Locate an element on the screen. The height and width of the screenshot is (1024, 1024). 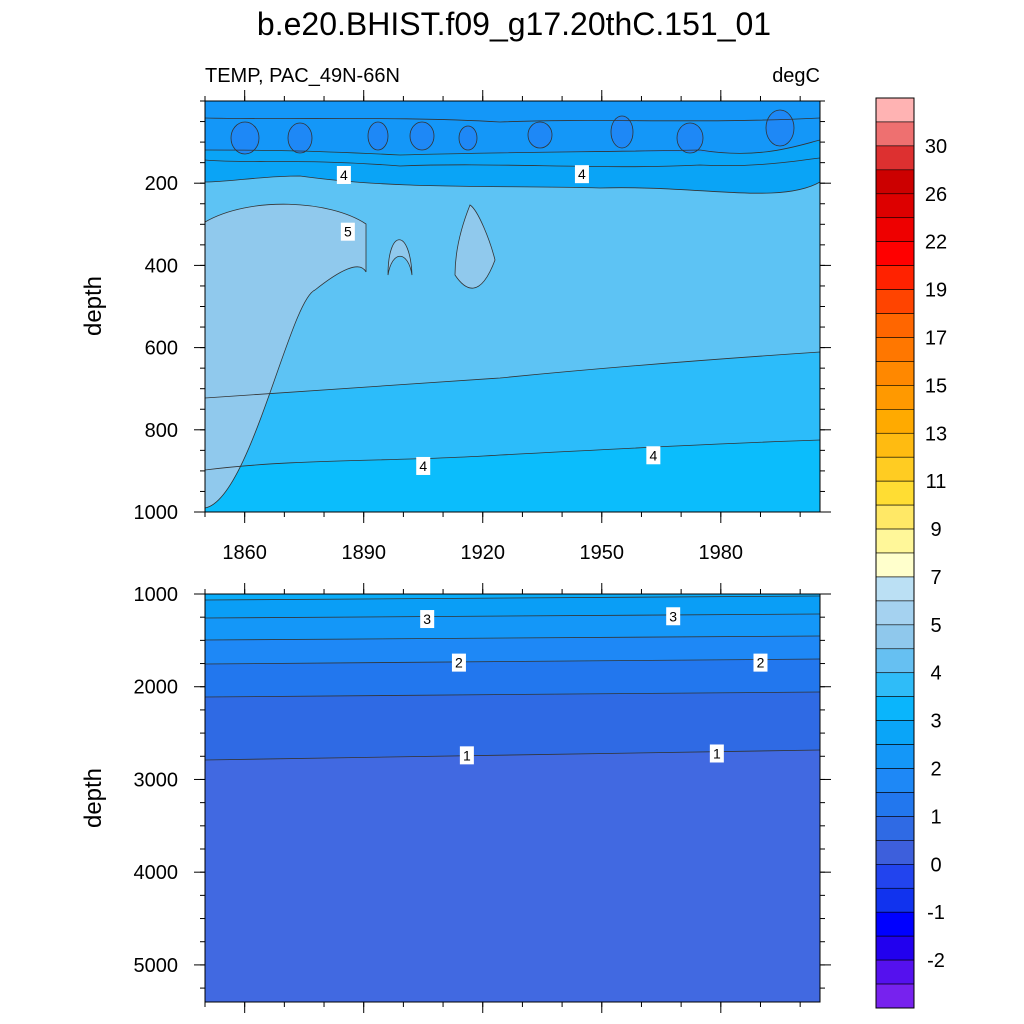
colorbar-label: 13 is located at coordinates (936, 434).